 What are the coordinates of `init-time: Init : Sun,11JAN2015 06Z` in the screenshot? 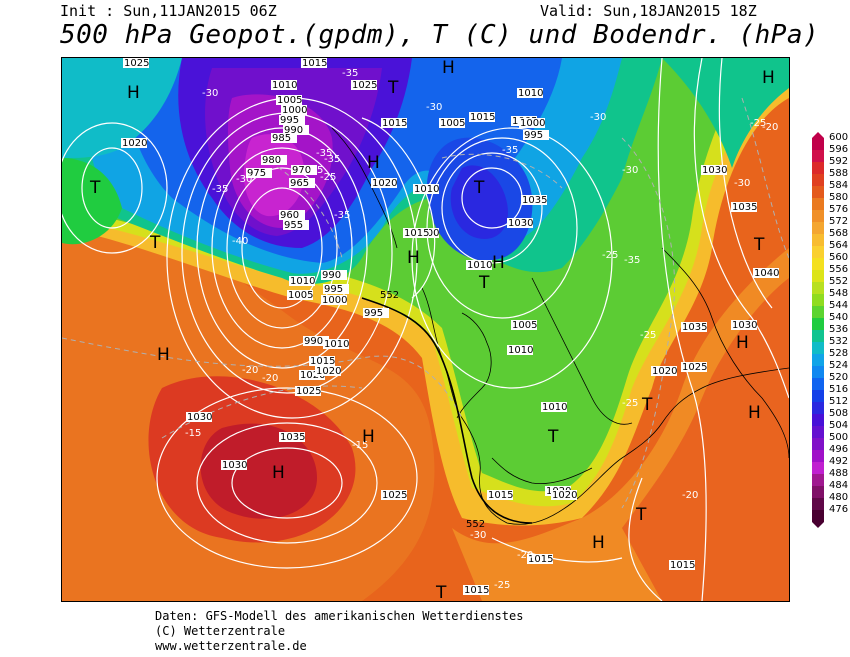 It's located at (168, 11).